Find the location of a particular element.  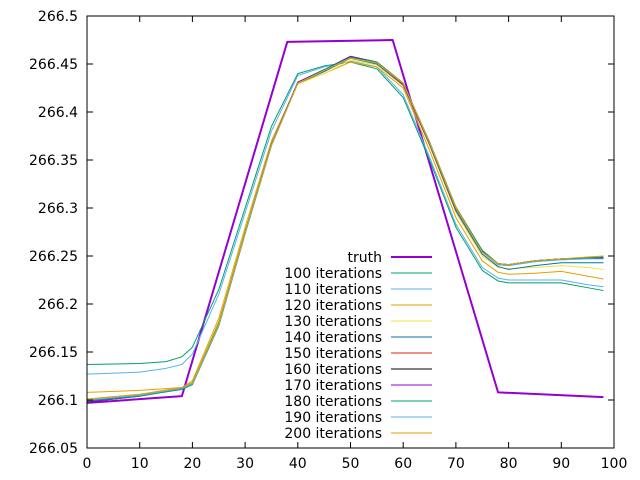

x-tick-label: 10 is located at coordinates (140, 464).